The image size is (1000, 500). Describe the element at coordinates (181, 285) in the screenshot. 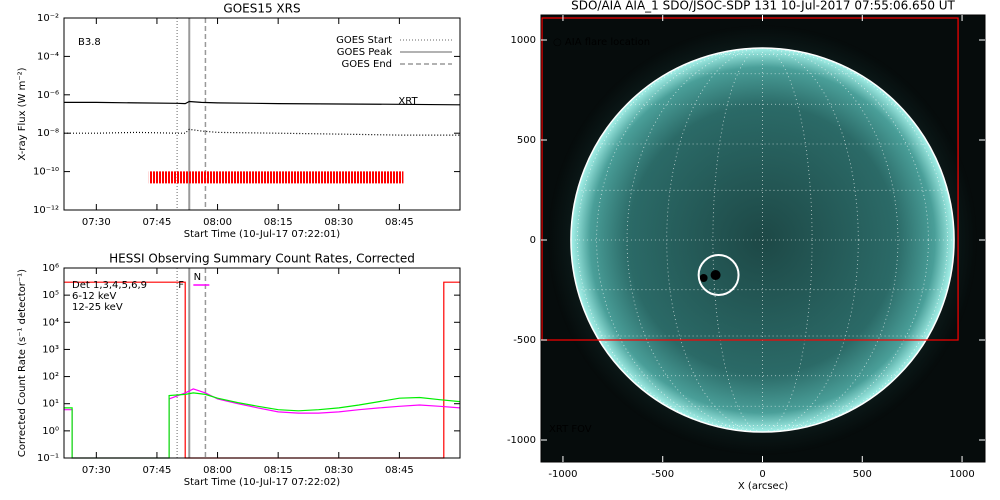

I see `flag-label: F` at that location.